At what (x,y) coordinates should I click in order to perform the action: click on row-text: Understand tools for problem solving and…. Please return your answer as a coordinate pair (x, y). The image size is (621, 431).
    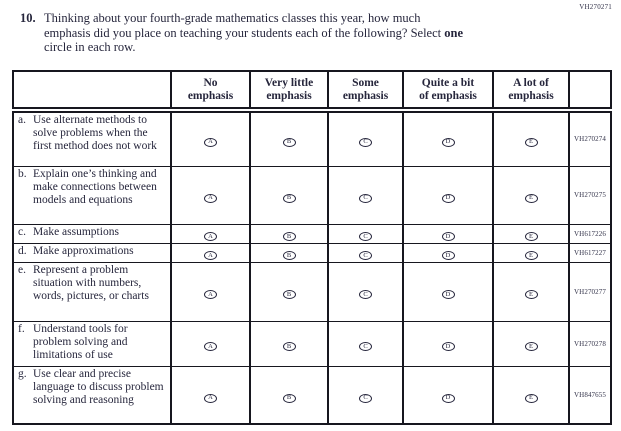
    Looking at the image, I should click on (80, 341).